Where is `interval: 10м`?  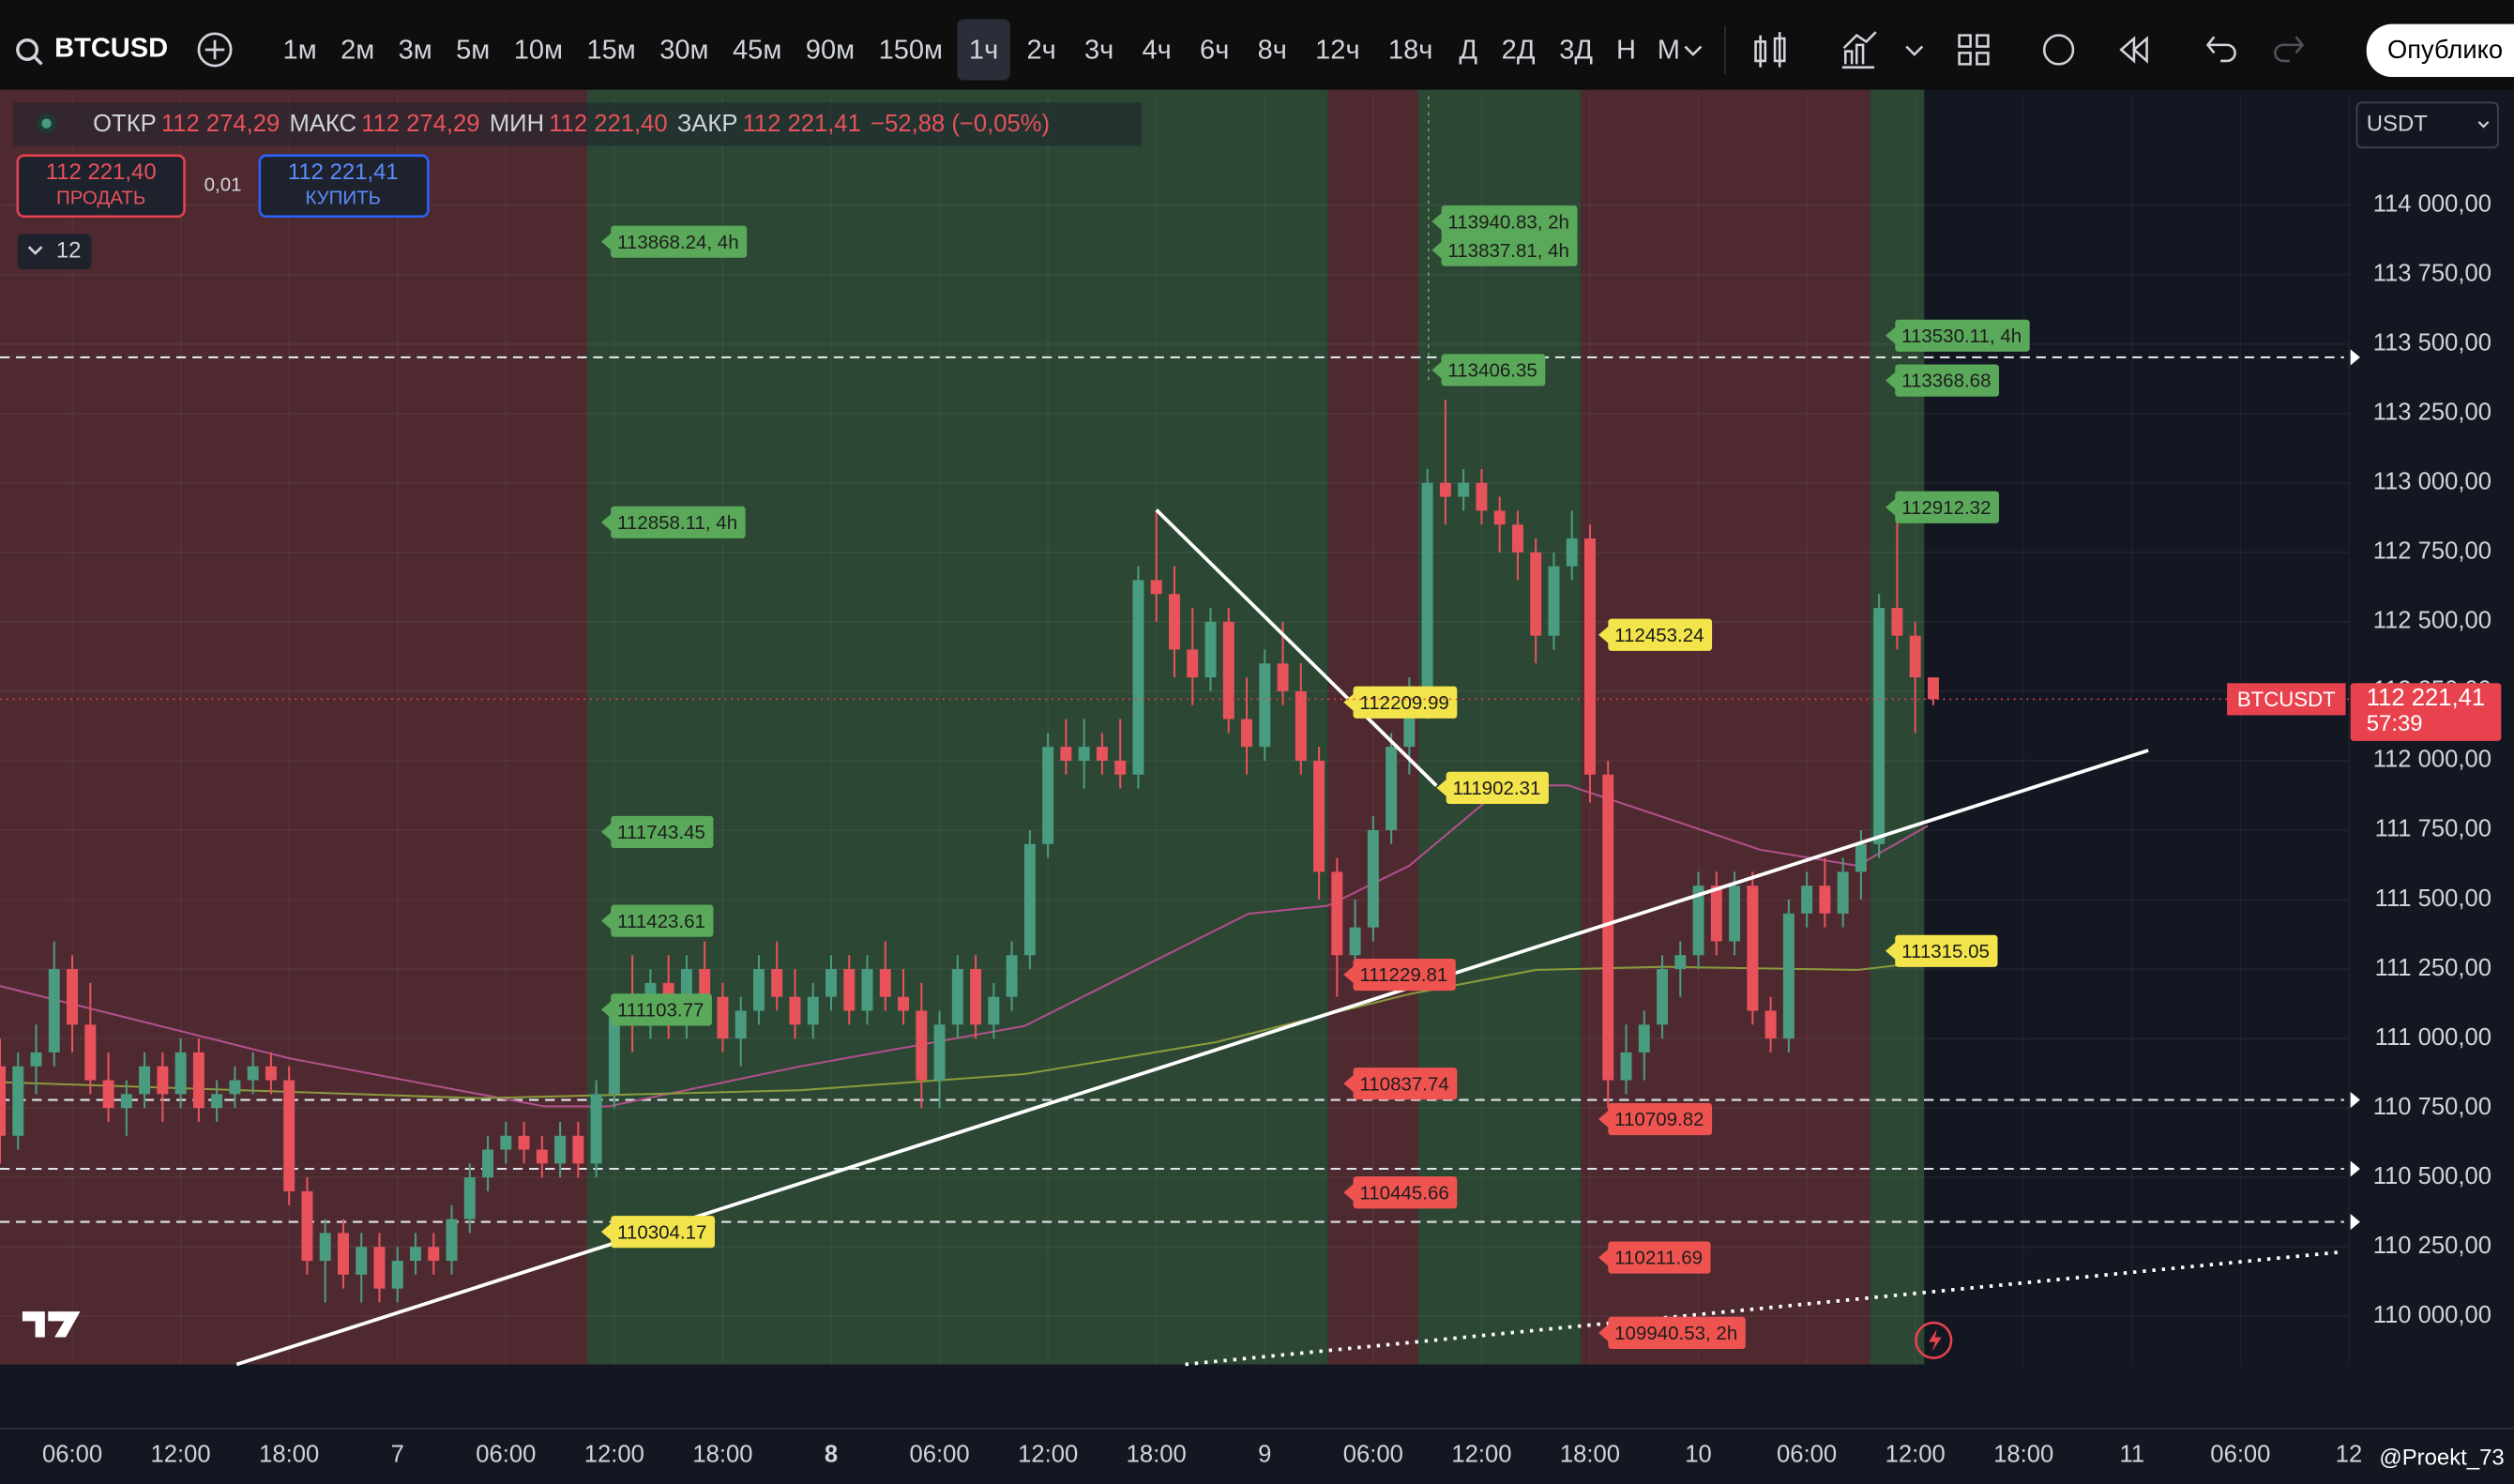 interval: 10м is located at coordinates (538, 50).